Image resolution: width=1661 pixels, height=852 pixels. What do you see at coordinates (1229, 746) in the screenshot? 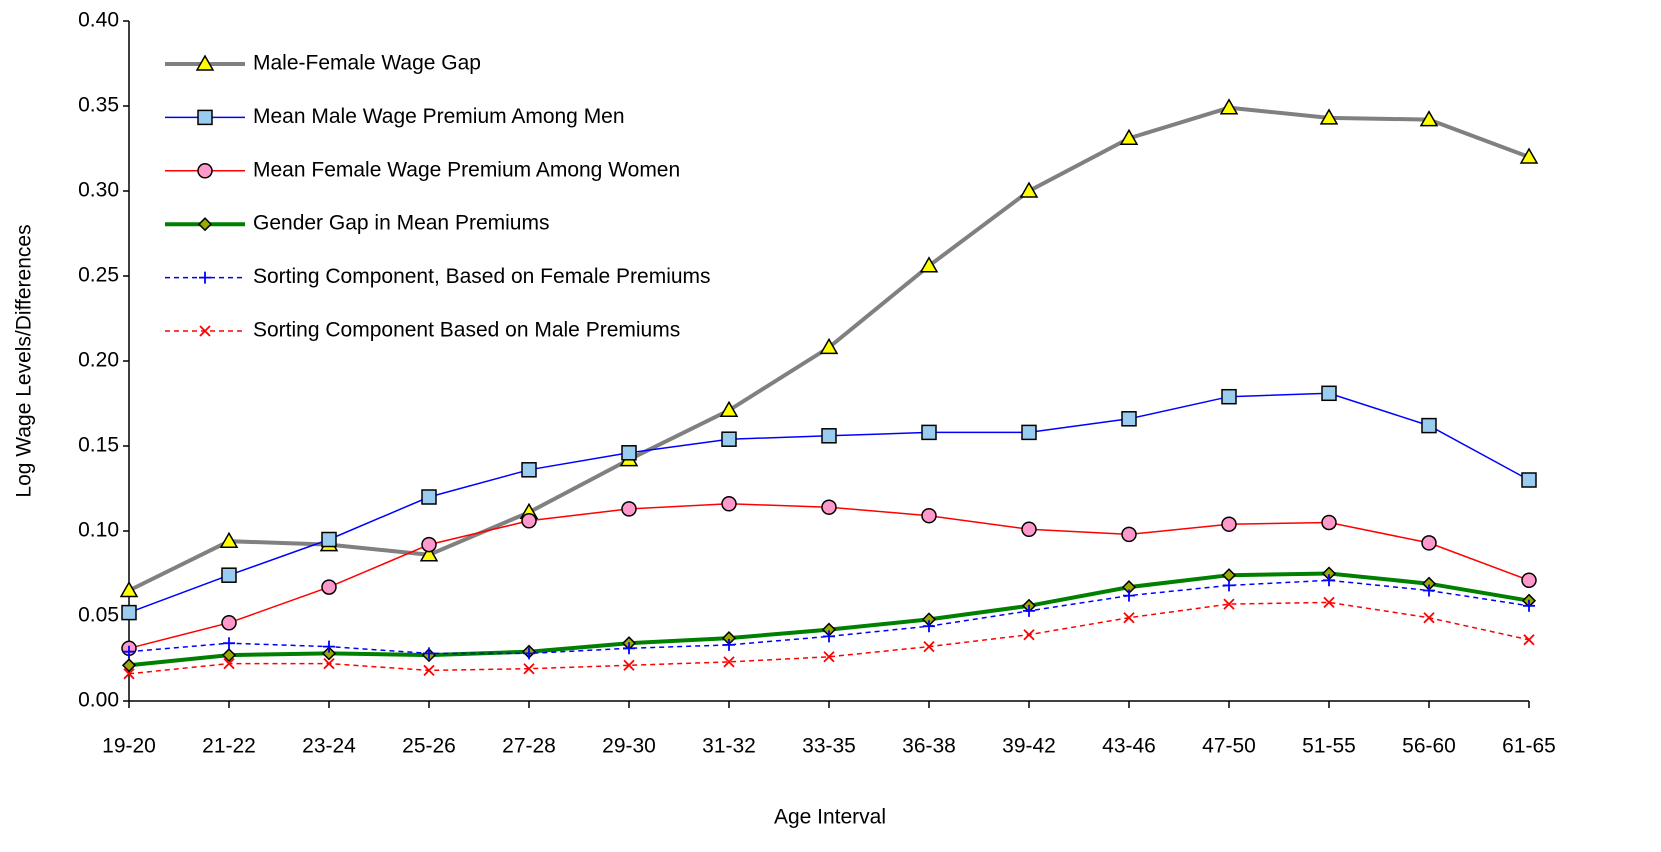
I see `x-tick-label: 47-50` at bounding box center [1229, 746].